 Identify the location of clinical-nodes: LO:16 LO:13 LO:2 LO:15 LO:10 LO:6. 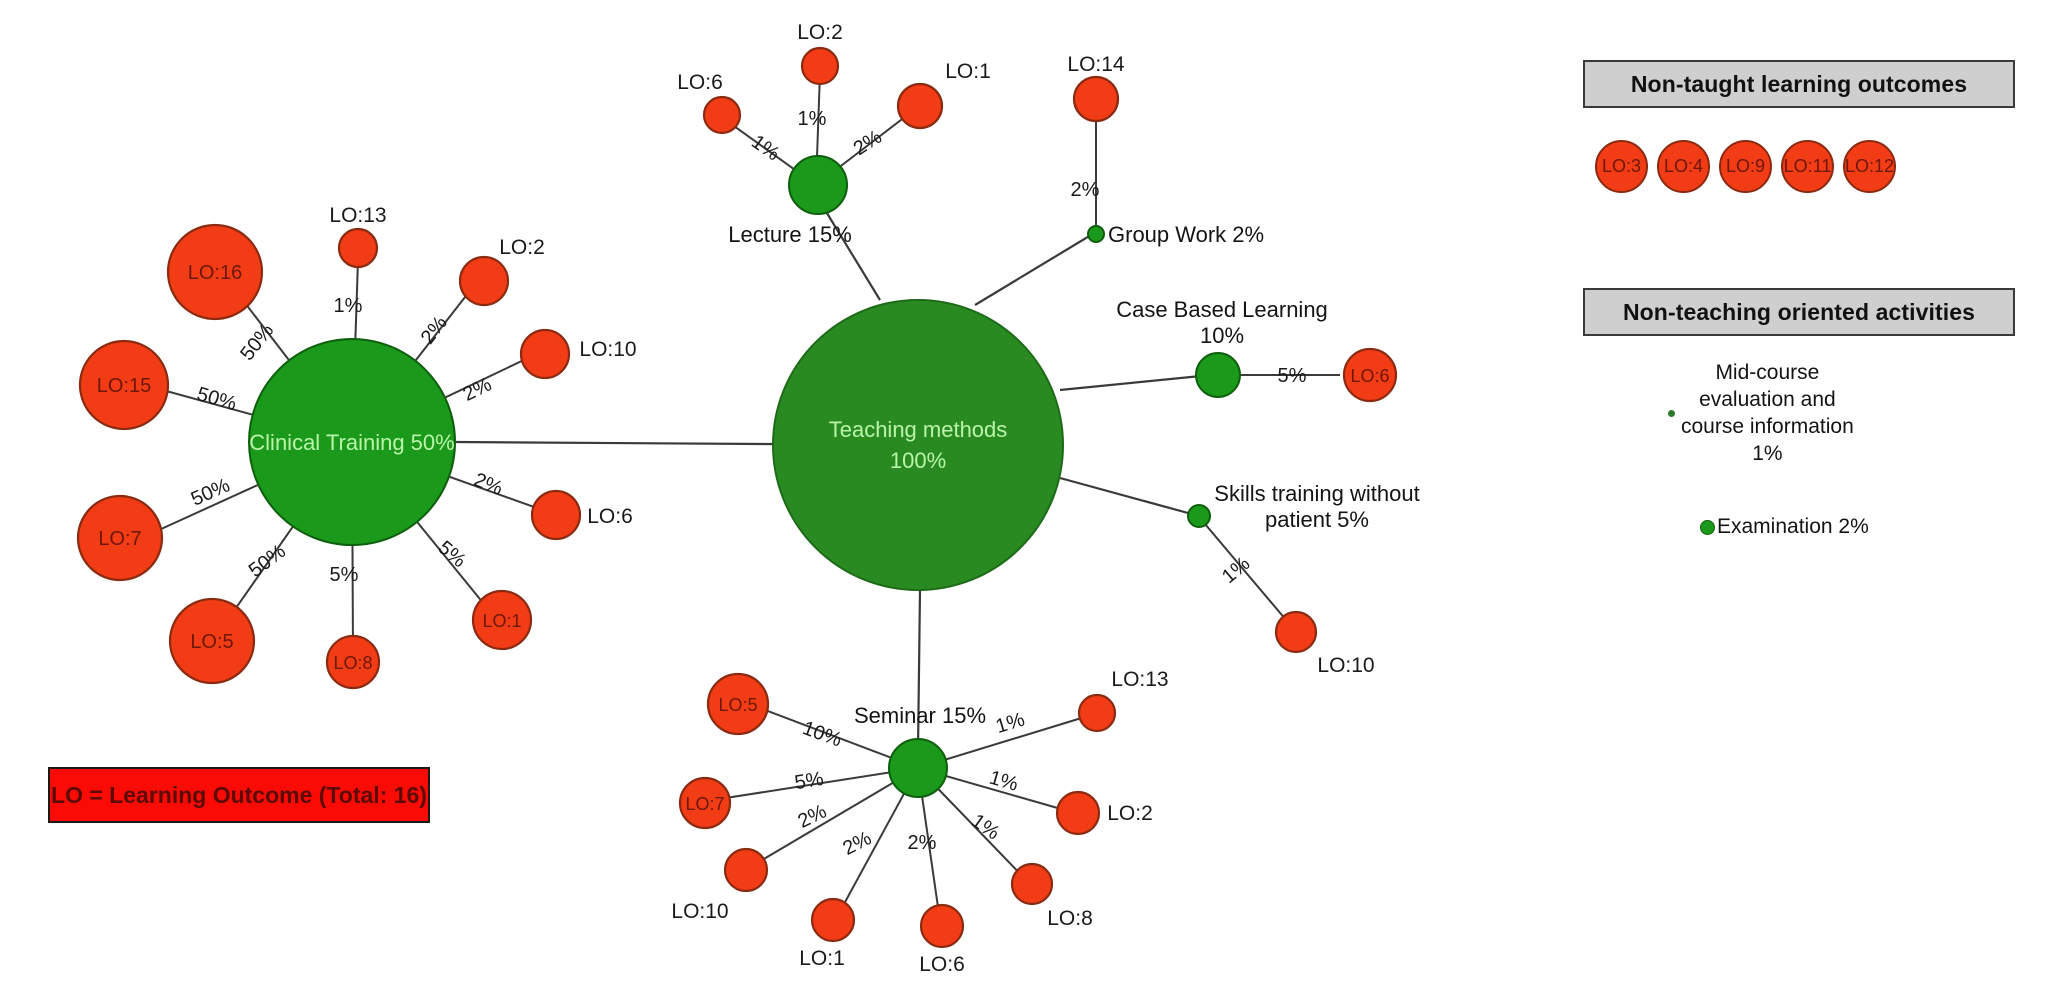
(356, 447).